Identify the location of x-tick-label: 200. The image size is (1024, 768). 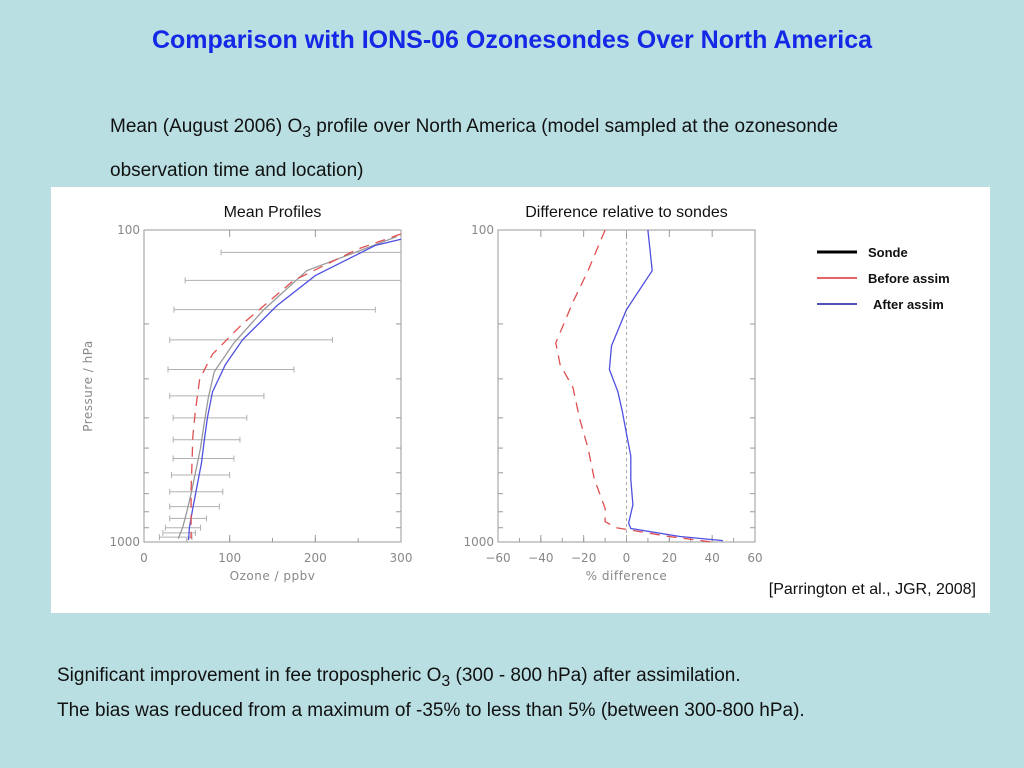
(315, 558).